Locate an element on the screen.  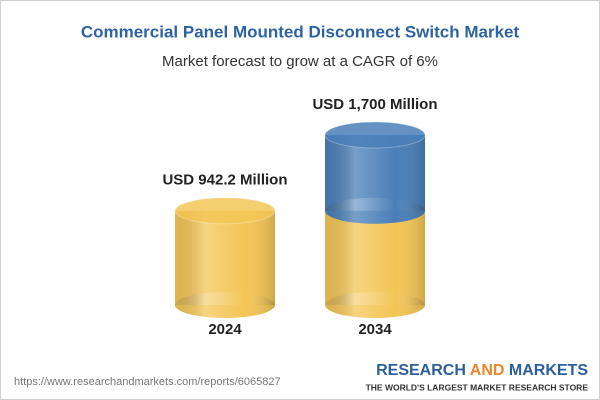
value-label: USD 942.2 Million is located at coordinates (224, 180).